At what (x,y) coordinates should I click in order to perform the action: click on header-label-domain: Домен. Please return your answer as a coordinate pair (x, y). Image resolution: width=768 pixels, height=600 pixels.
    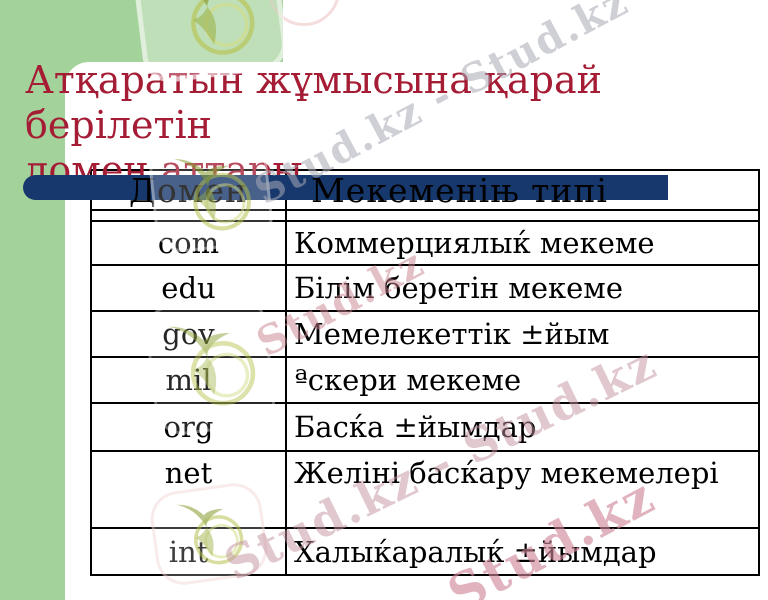
    Looking at the image, I should click on (188, 190).